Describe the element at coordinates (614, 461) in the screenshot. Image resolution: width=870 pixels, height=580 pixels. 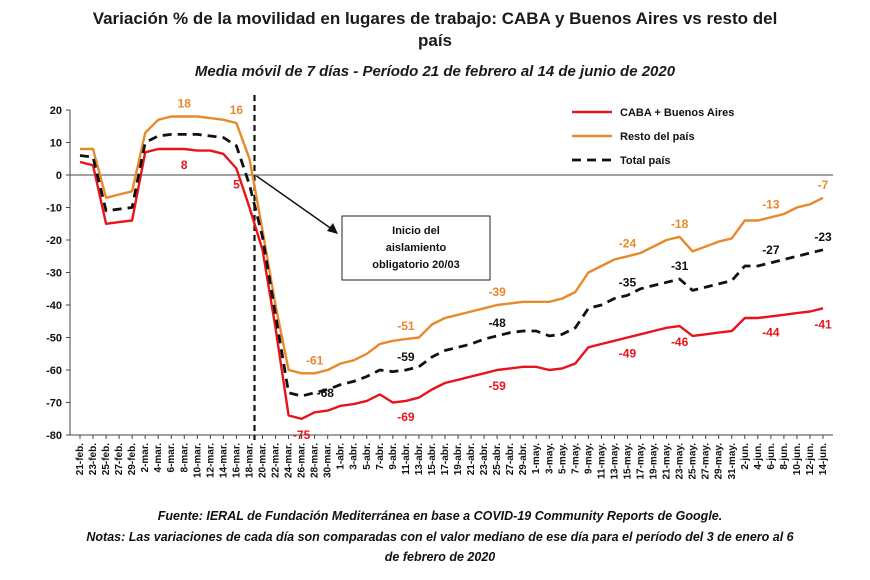
I see `x-tick-label: 13-may.` at that location.